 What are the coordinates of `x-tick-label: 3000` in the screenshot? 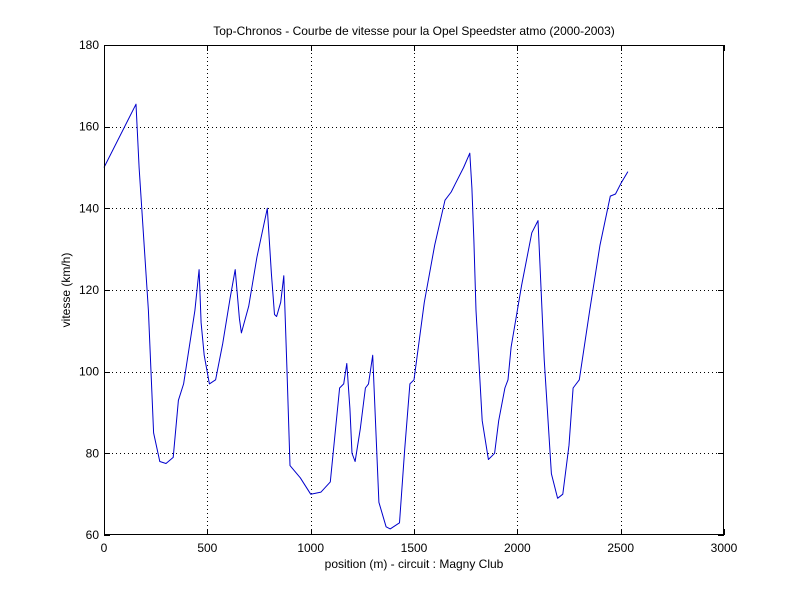 It's located at (724, 548).